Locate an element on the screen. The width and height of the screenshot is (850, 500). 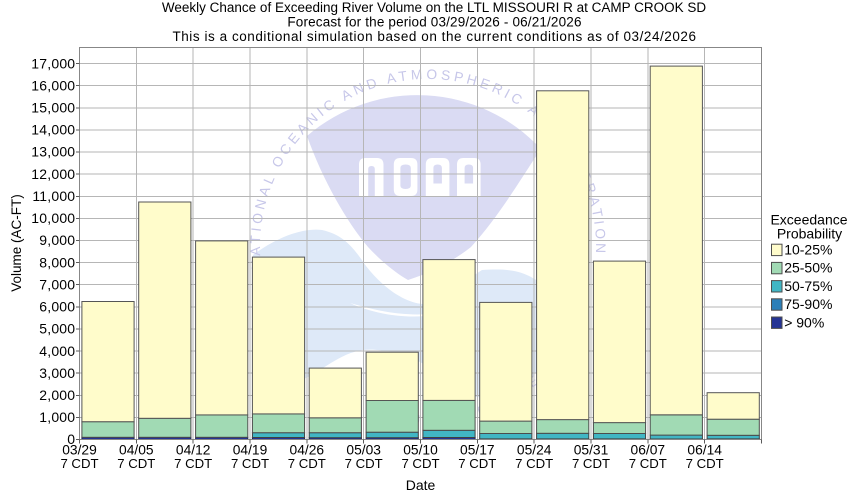
svg-text: 5,000 is located at coordinates (57, 329).